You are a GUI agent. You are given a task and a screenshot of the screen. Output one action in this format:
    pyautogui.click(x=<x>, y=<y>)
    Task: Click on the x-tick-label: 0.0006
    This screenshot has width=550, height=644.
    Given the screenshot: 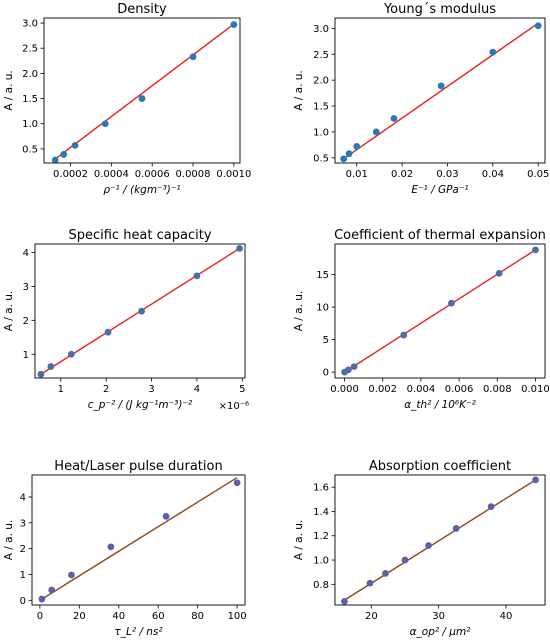 What is the action you would take?
    pyautogui.click(x=152, y=174)
    